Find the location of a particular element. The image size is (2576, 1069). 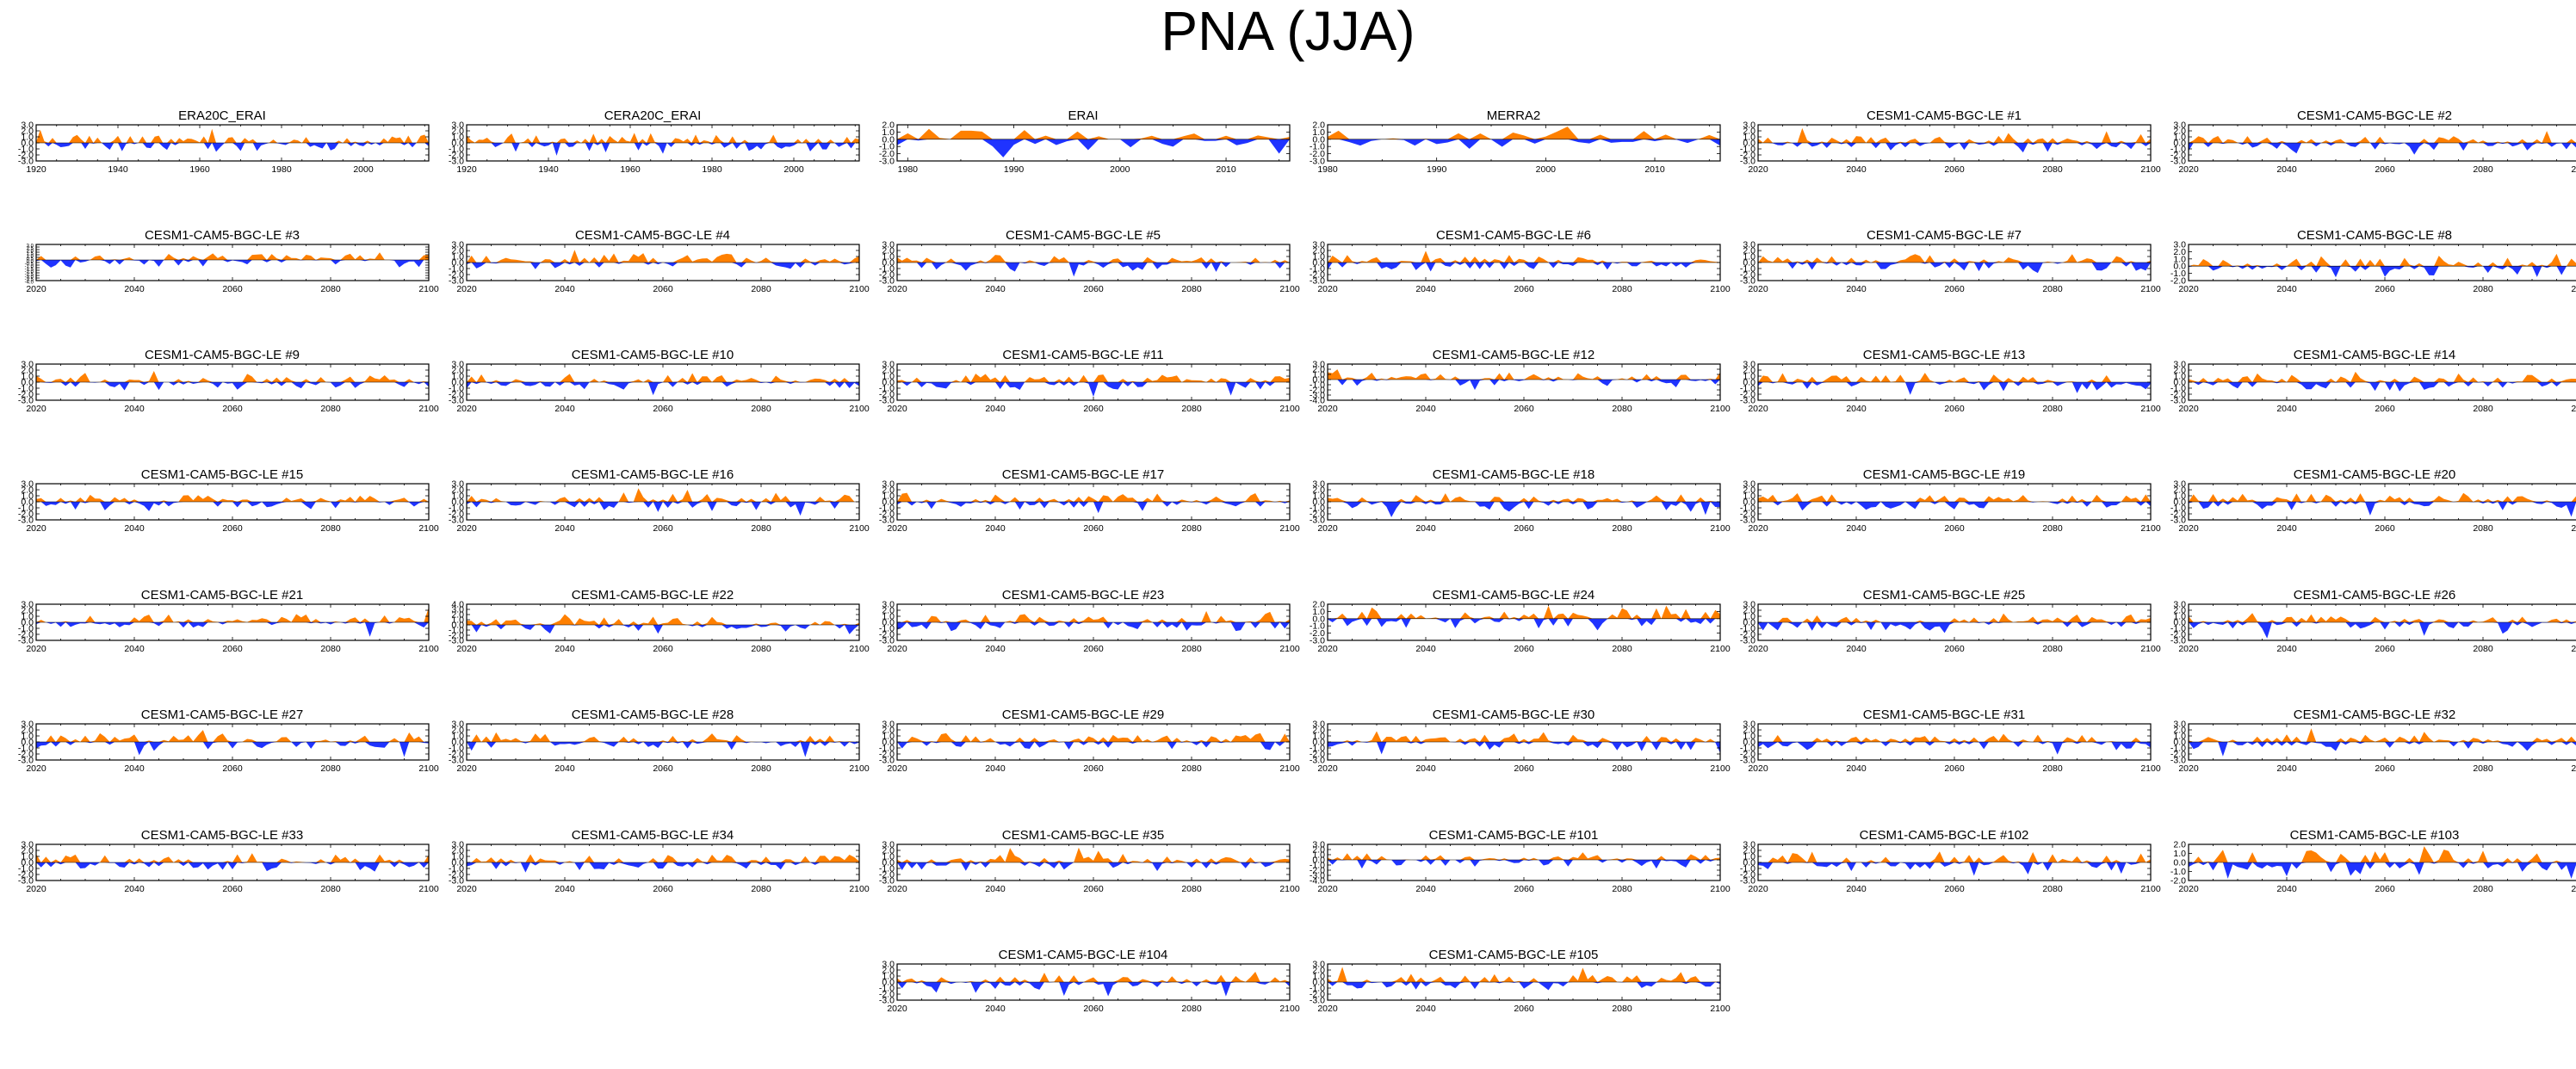

panel-title: CESM1-CAM5-BGC-LE #32 is located at coordinates (2374, 715).